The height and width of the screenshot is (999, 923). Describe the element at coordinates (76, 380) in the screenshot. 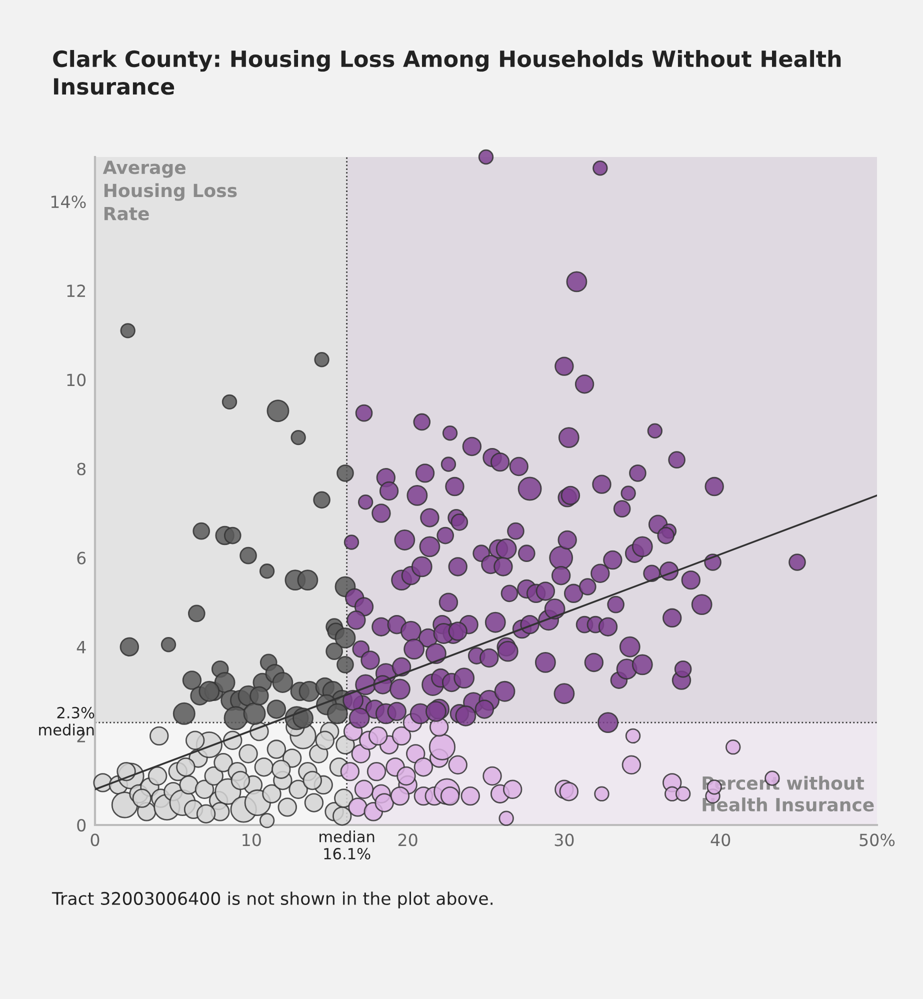

I see `y-tick-label: 10` at that location.